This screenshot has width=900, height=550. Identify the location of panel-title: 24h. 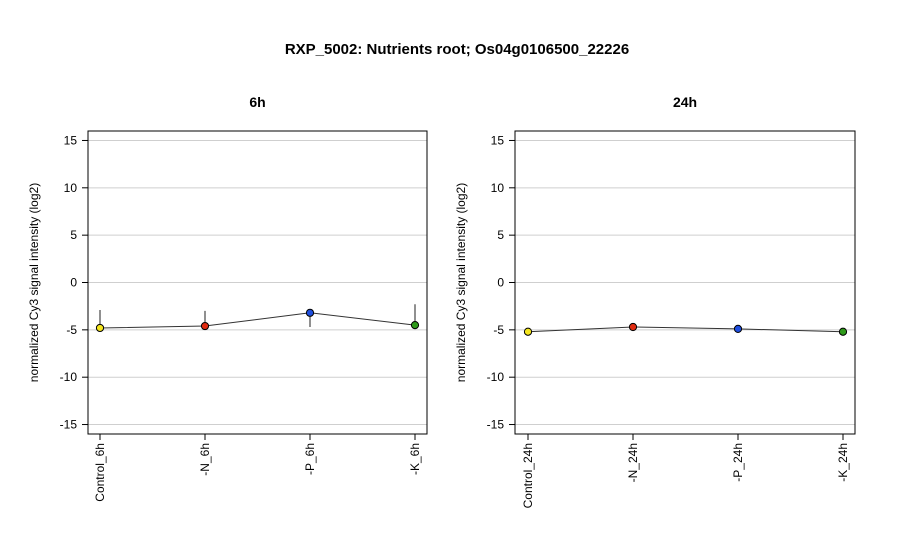
(685, 102).